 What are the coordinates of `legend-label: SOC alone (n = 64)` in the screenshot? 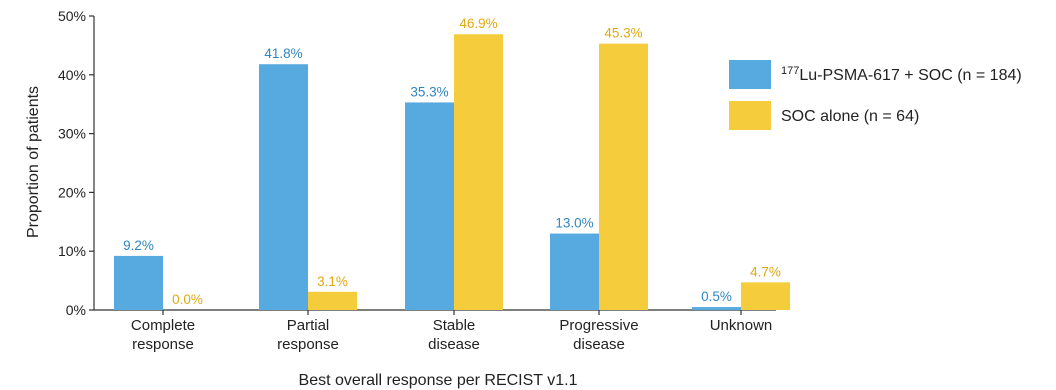 It's located at (850, 116).